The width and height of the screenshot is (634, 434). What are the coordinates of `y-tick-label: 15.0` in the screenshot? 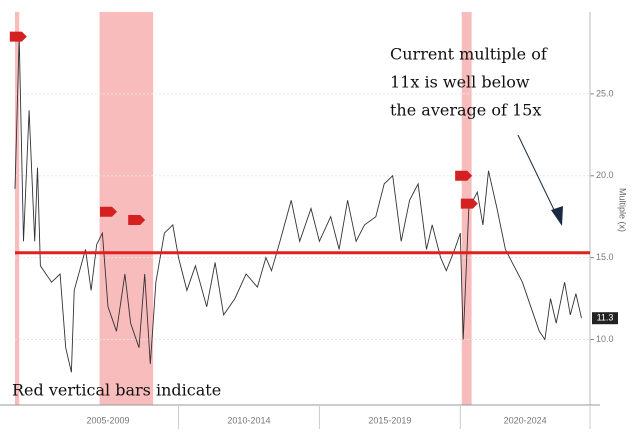 It's located at (605, 257).